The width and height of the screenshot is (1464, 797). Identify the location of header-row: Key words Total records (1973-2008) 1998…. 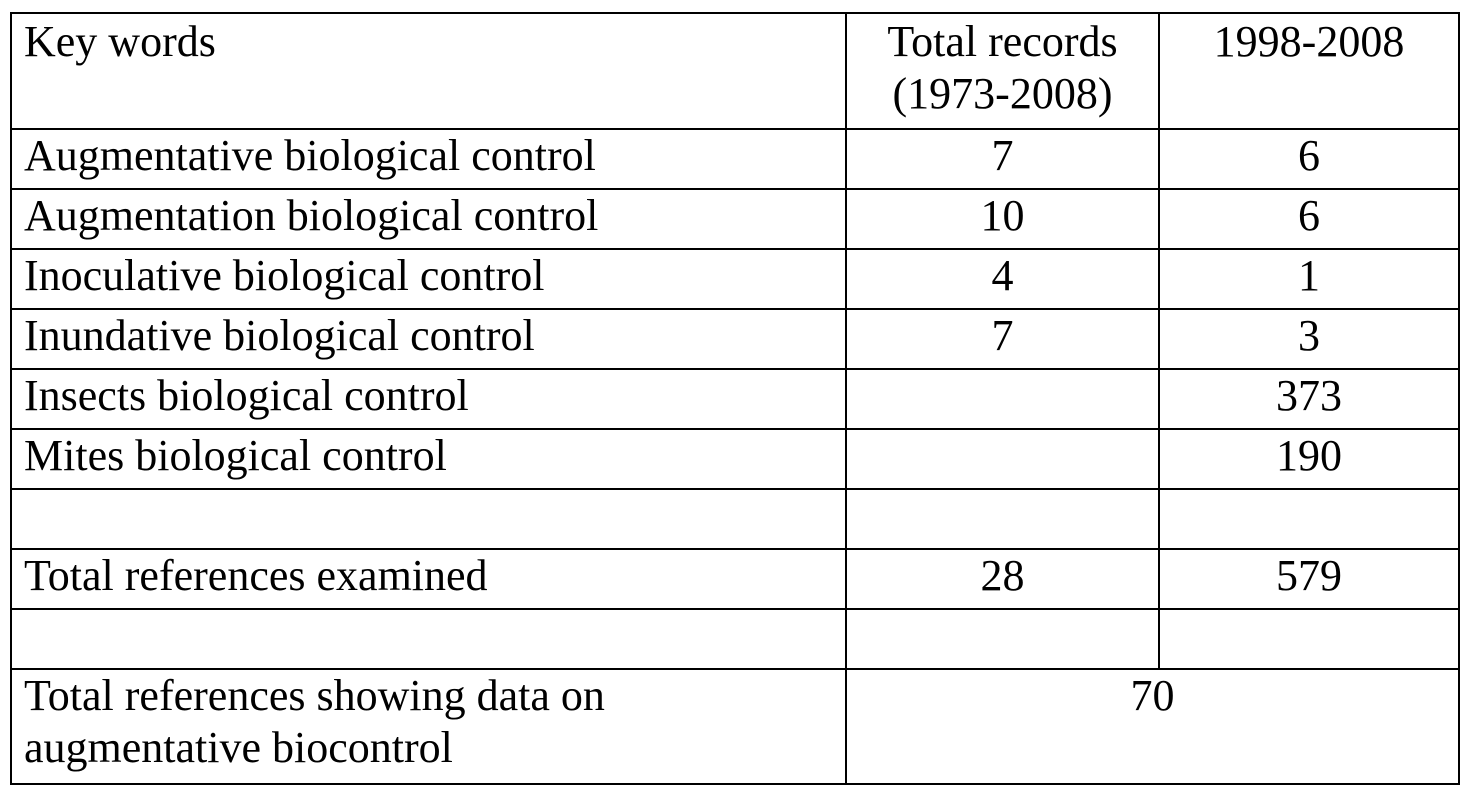
(735, 71).